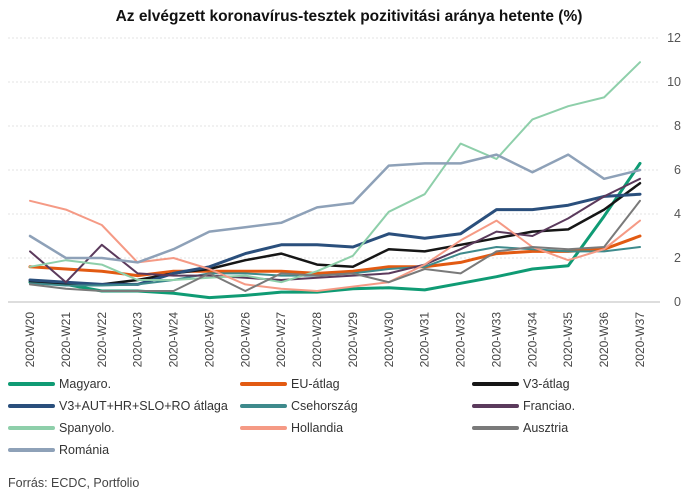 Image resolution: width=698 pixels, height=501 pixels. Describe the element at coordinates (568, 340) in the screenshot. I see `x-tick-label: 2020-W35` at that location.